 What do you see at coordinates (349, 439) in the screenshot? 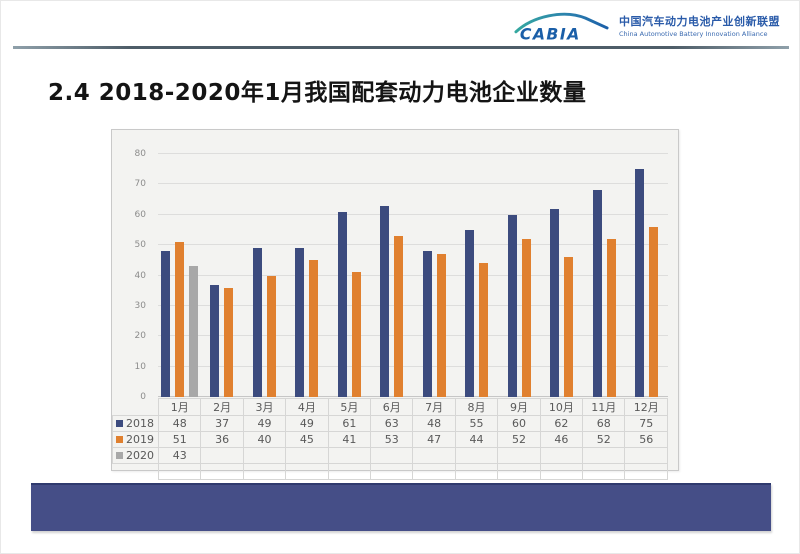
I see `value-cell-2019-5月: 41` at bounding box center [349, 439].